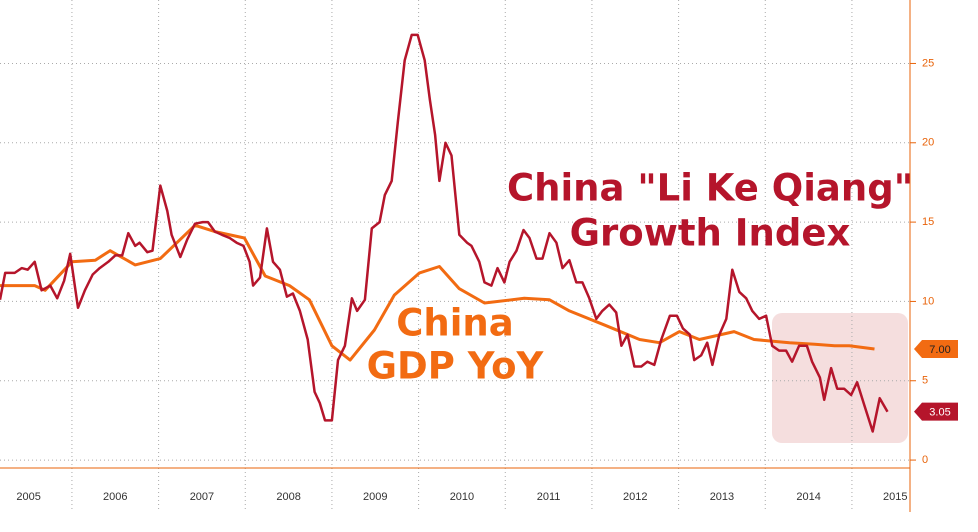 This screenshot has width=978, height=532. Describe the element at coordinates (928, 63) in the screenshot. I see `y-tick-label: 25` at that location.